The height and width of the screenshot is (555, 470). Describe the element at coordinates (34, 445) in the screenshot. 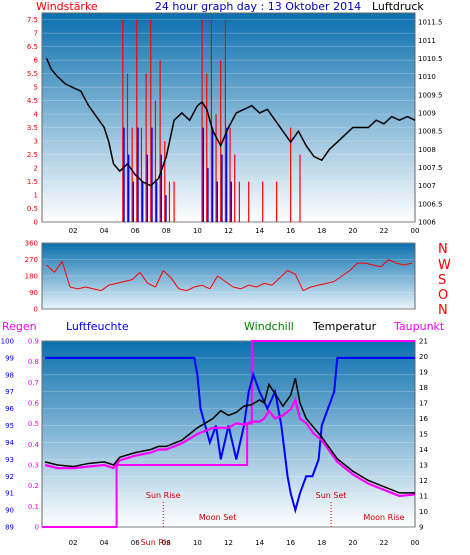

I see `rain-tick-label: 0.4` at that location.